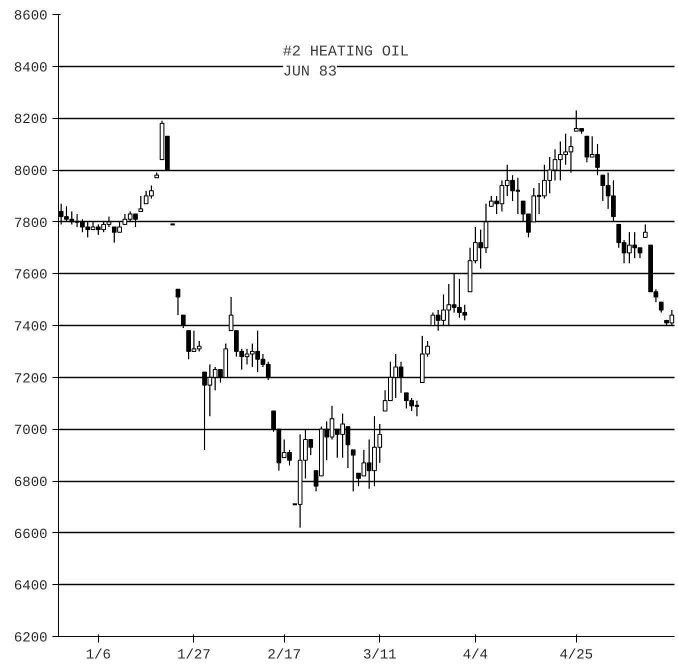 The width and height of the screenshot is (678, 666). I want to click on x-tick-label: 1/27, so click(194, 656).